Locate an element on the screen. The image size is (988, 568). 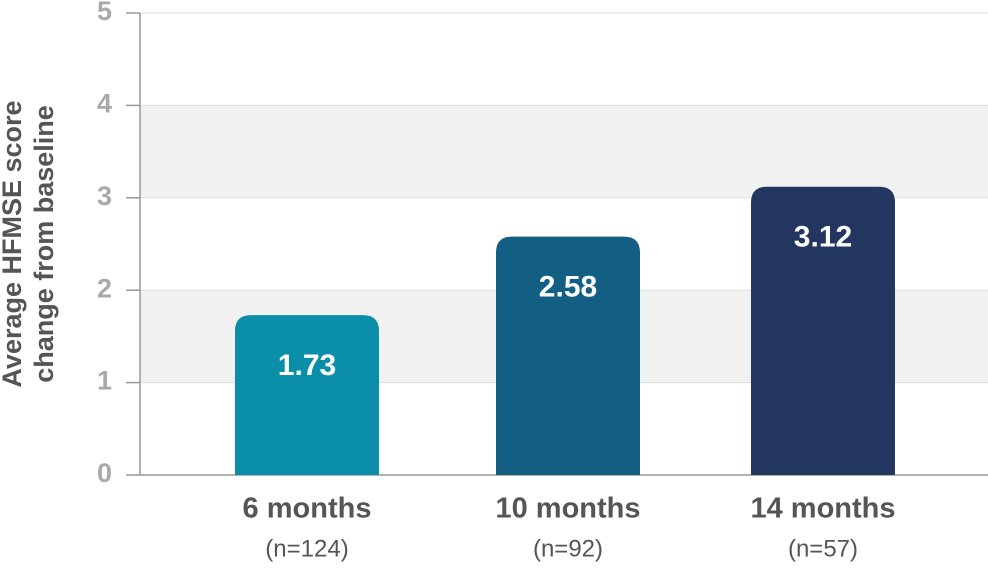
y-tick-label: 4 is located at coordinates (104, 104).